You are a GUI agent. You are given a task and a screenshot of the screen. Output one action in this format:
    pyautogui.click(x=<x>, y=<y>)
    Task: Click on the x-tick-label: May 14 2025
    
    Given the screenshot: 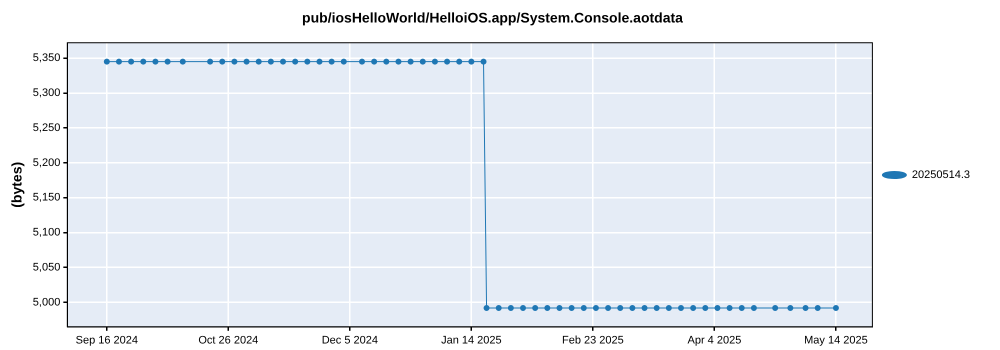 What is the action you would take?
    pyautogui.click(x=836, y=340)
    